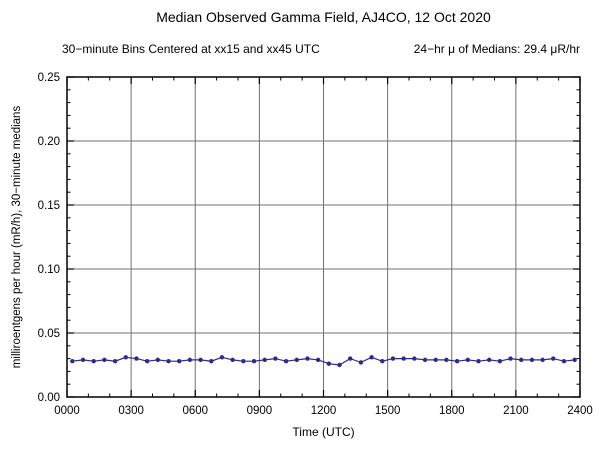  Describe the element at coordinates (131, 411) in the screenshot. I see `x-tick-label: 0300` at that location.